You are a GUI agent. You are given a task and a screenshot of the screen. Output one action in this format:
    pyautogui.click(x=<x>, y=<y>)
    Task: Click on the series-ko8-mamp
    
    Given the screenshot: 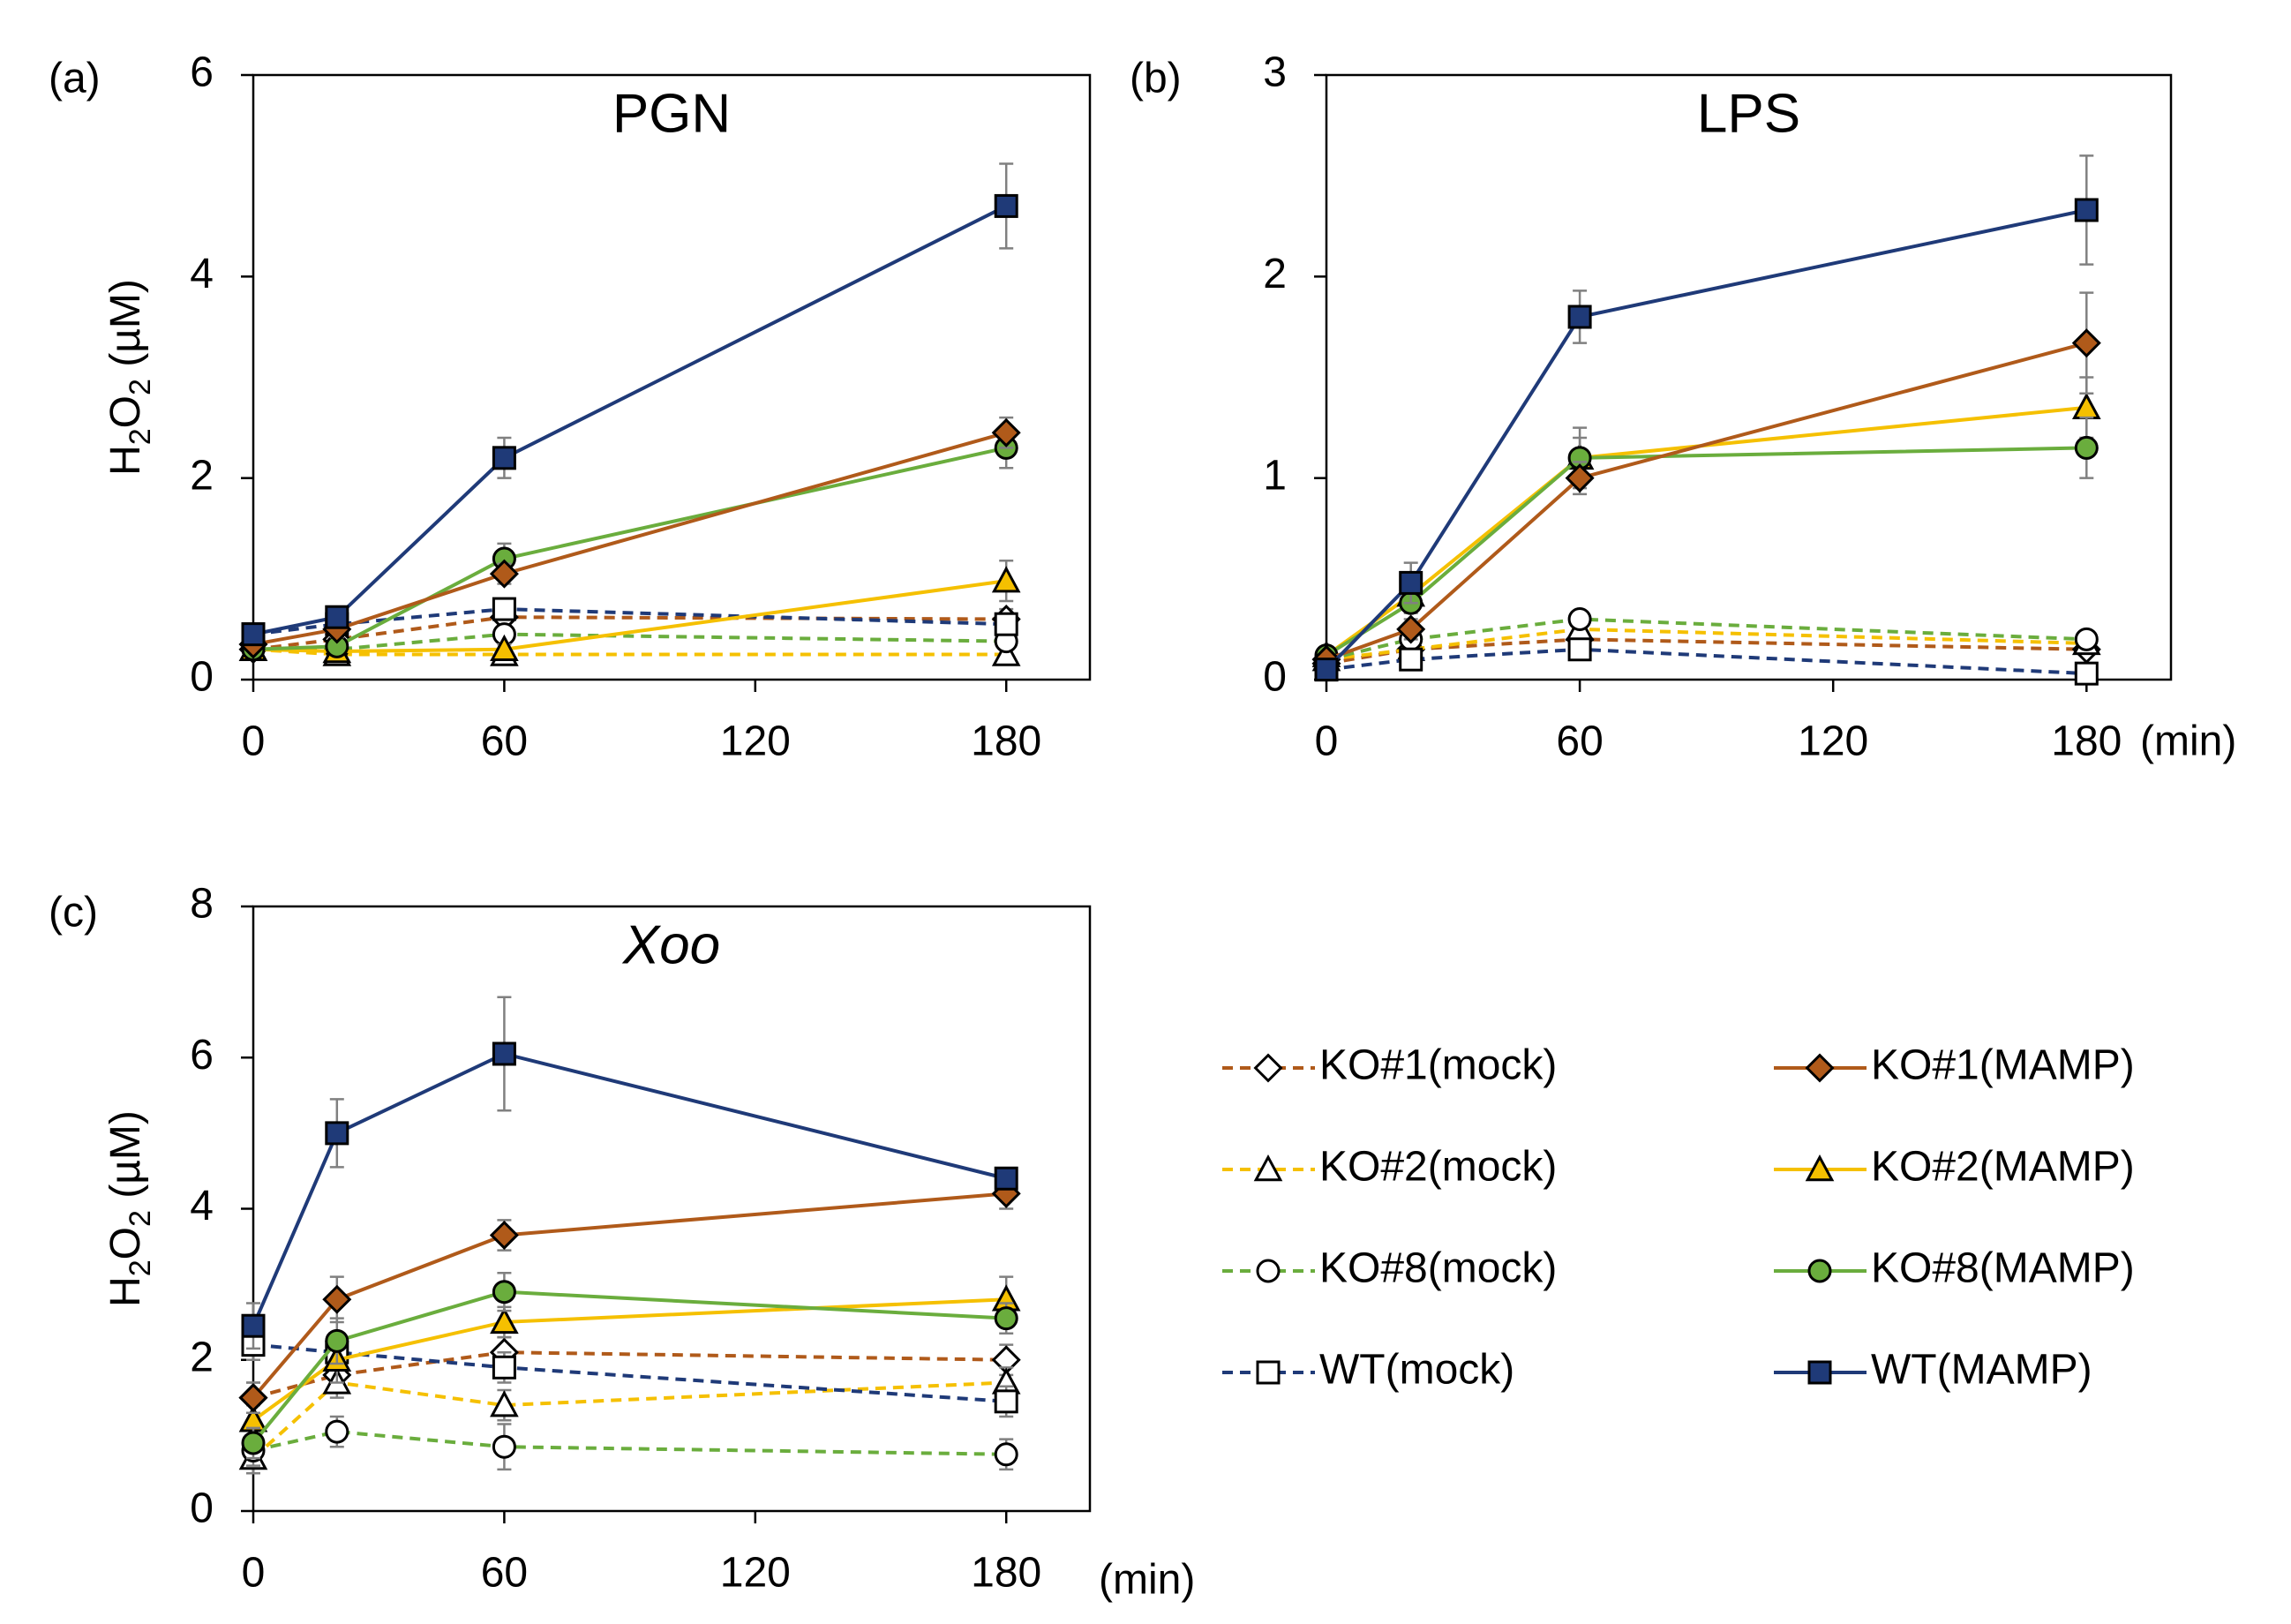 What is the action you would take?
    pyautogui.click(x=629, y=1366)
    